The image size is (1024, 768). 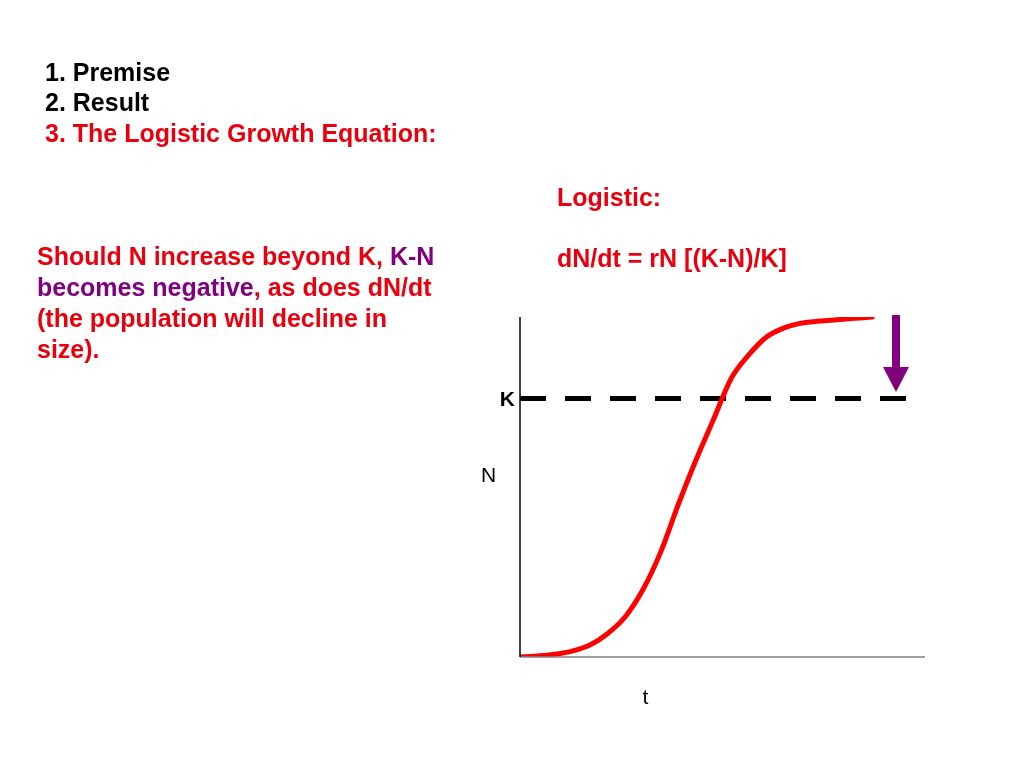 I want to click on text: 3. The Logistic Growth Equation:, so click(x=241, y=133).